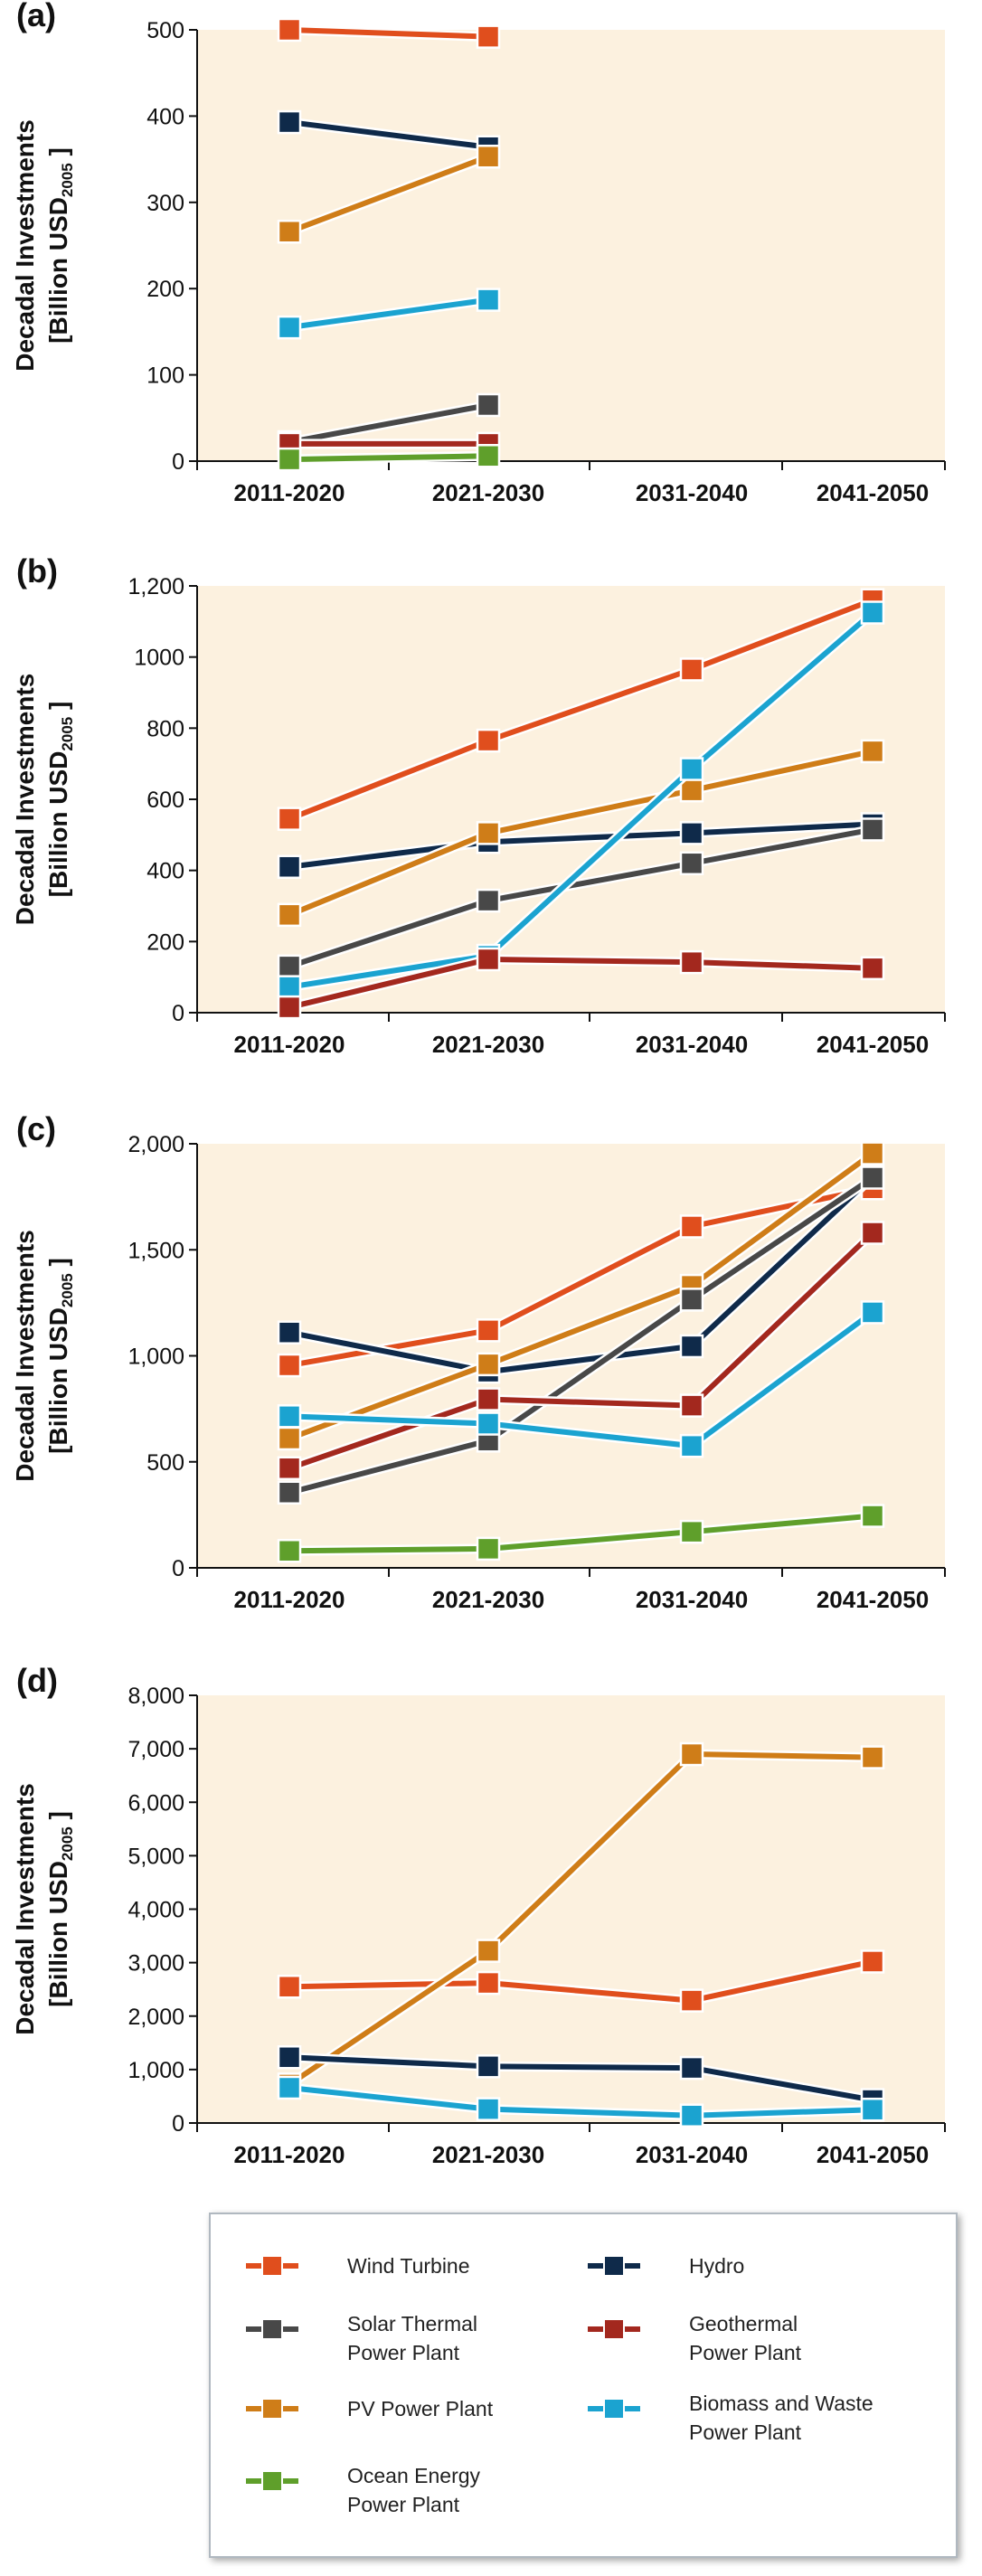  I want to click on y-tick-label: 8,000, so click(155, 1696).